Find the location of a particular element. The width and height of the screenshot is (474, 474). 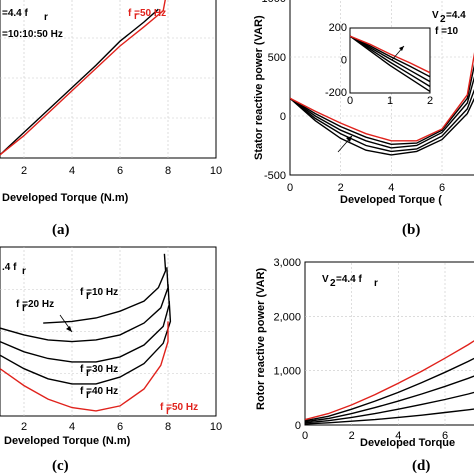

panel-a-x-tick-2: 2 is located at coordinates (24, 171).